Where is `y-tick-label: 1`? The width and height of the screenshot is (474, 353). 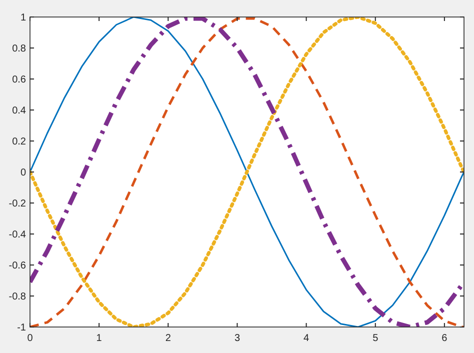
y-tick-label: 1 is located at coordinates (23, 18).